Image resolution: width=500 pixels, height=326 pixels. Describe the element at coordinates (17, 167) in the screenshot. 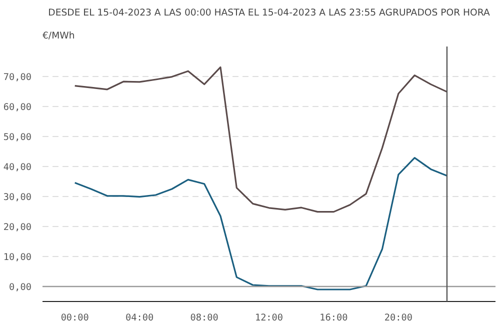

I see `y-tick-label: 40,00` at that location.